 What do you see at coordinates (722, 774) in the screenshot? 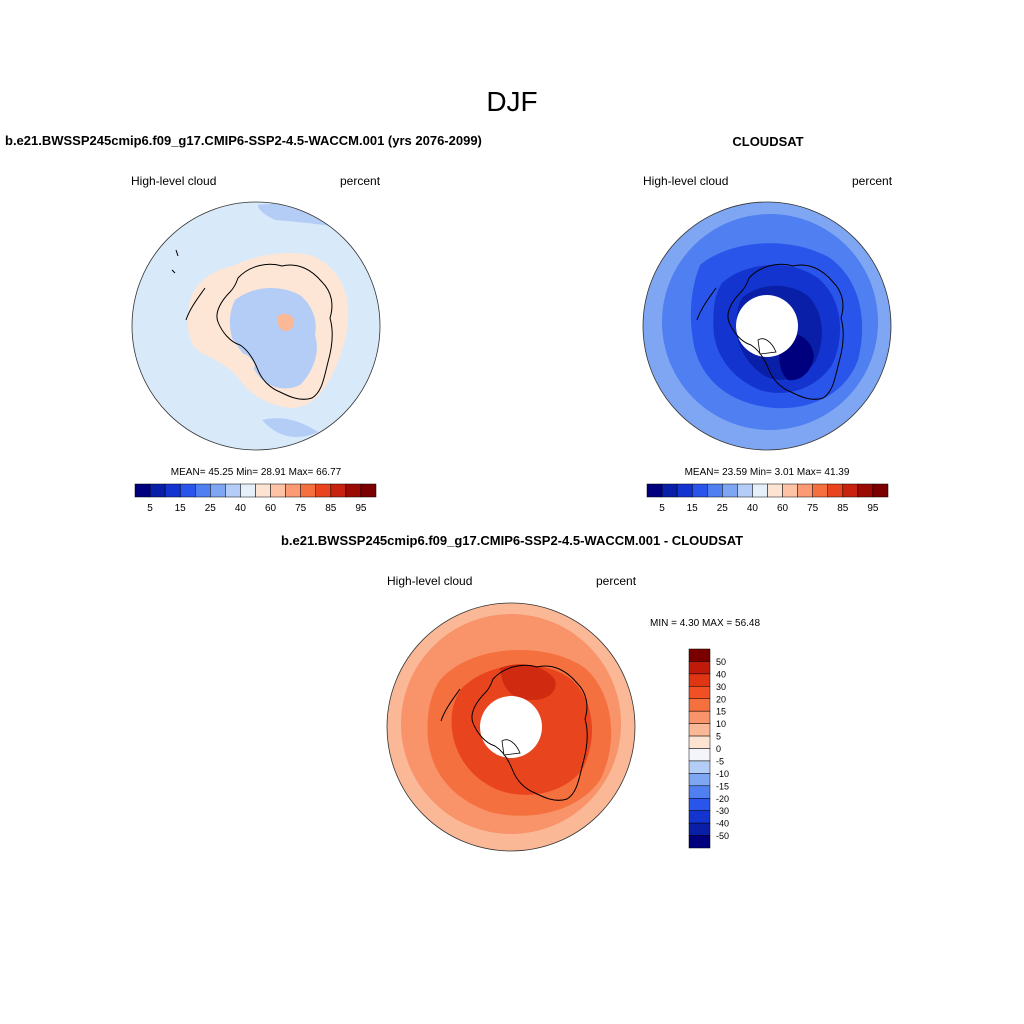
I see `colorbar-tick-label: -10` at bounding box center [722, 774].